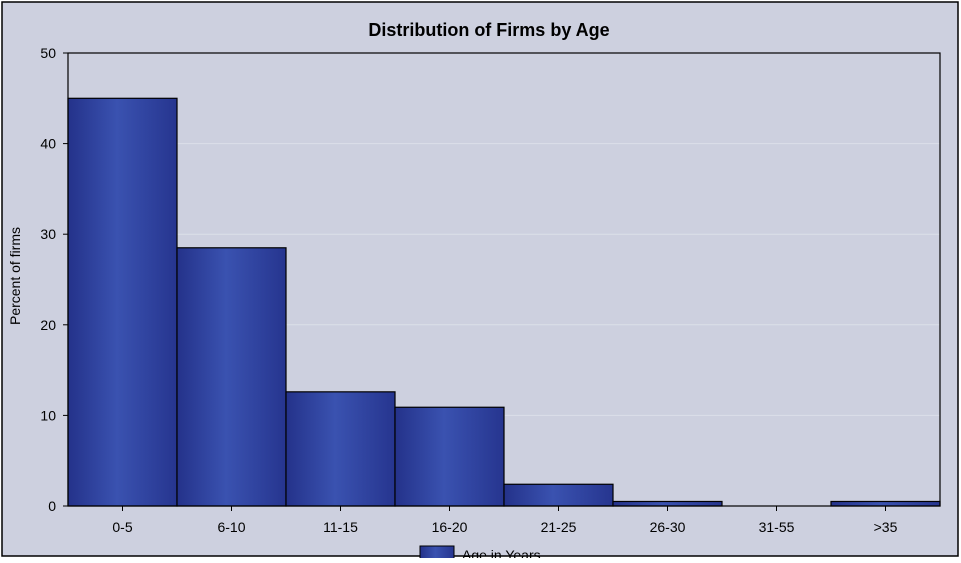 Image resolution: width=961 pixels, height=563 pixels. I want to click on y-tick-label: 0, so click(52, 506).